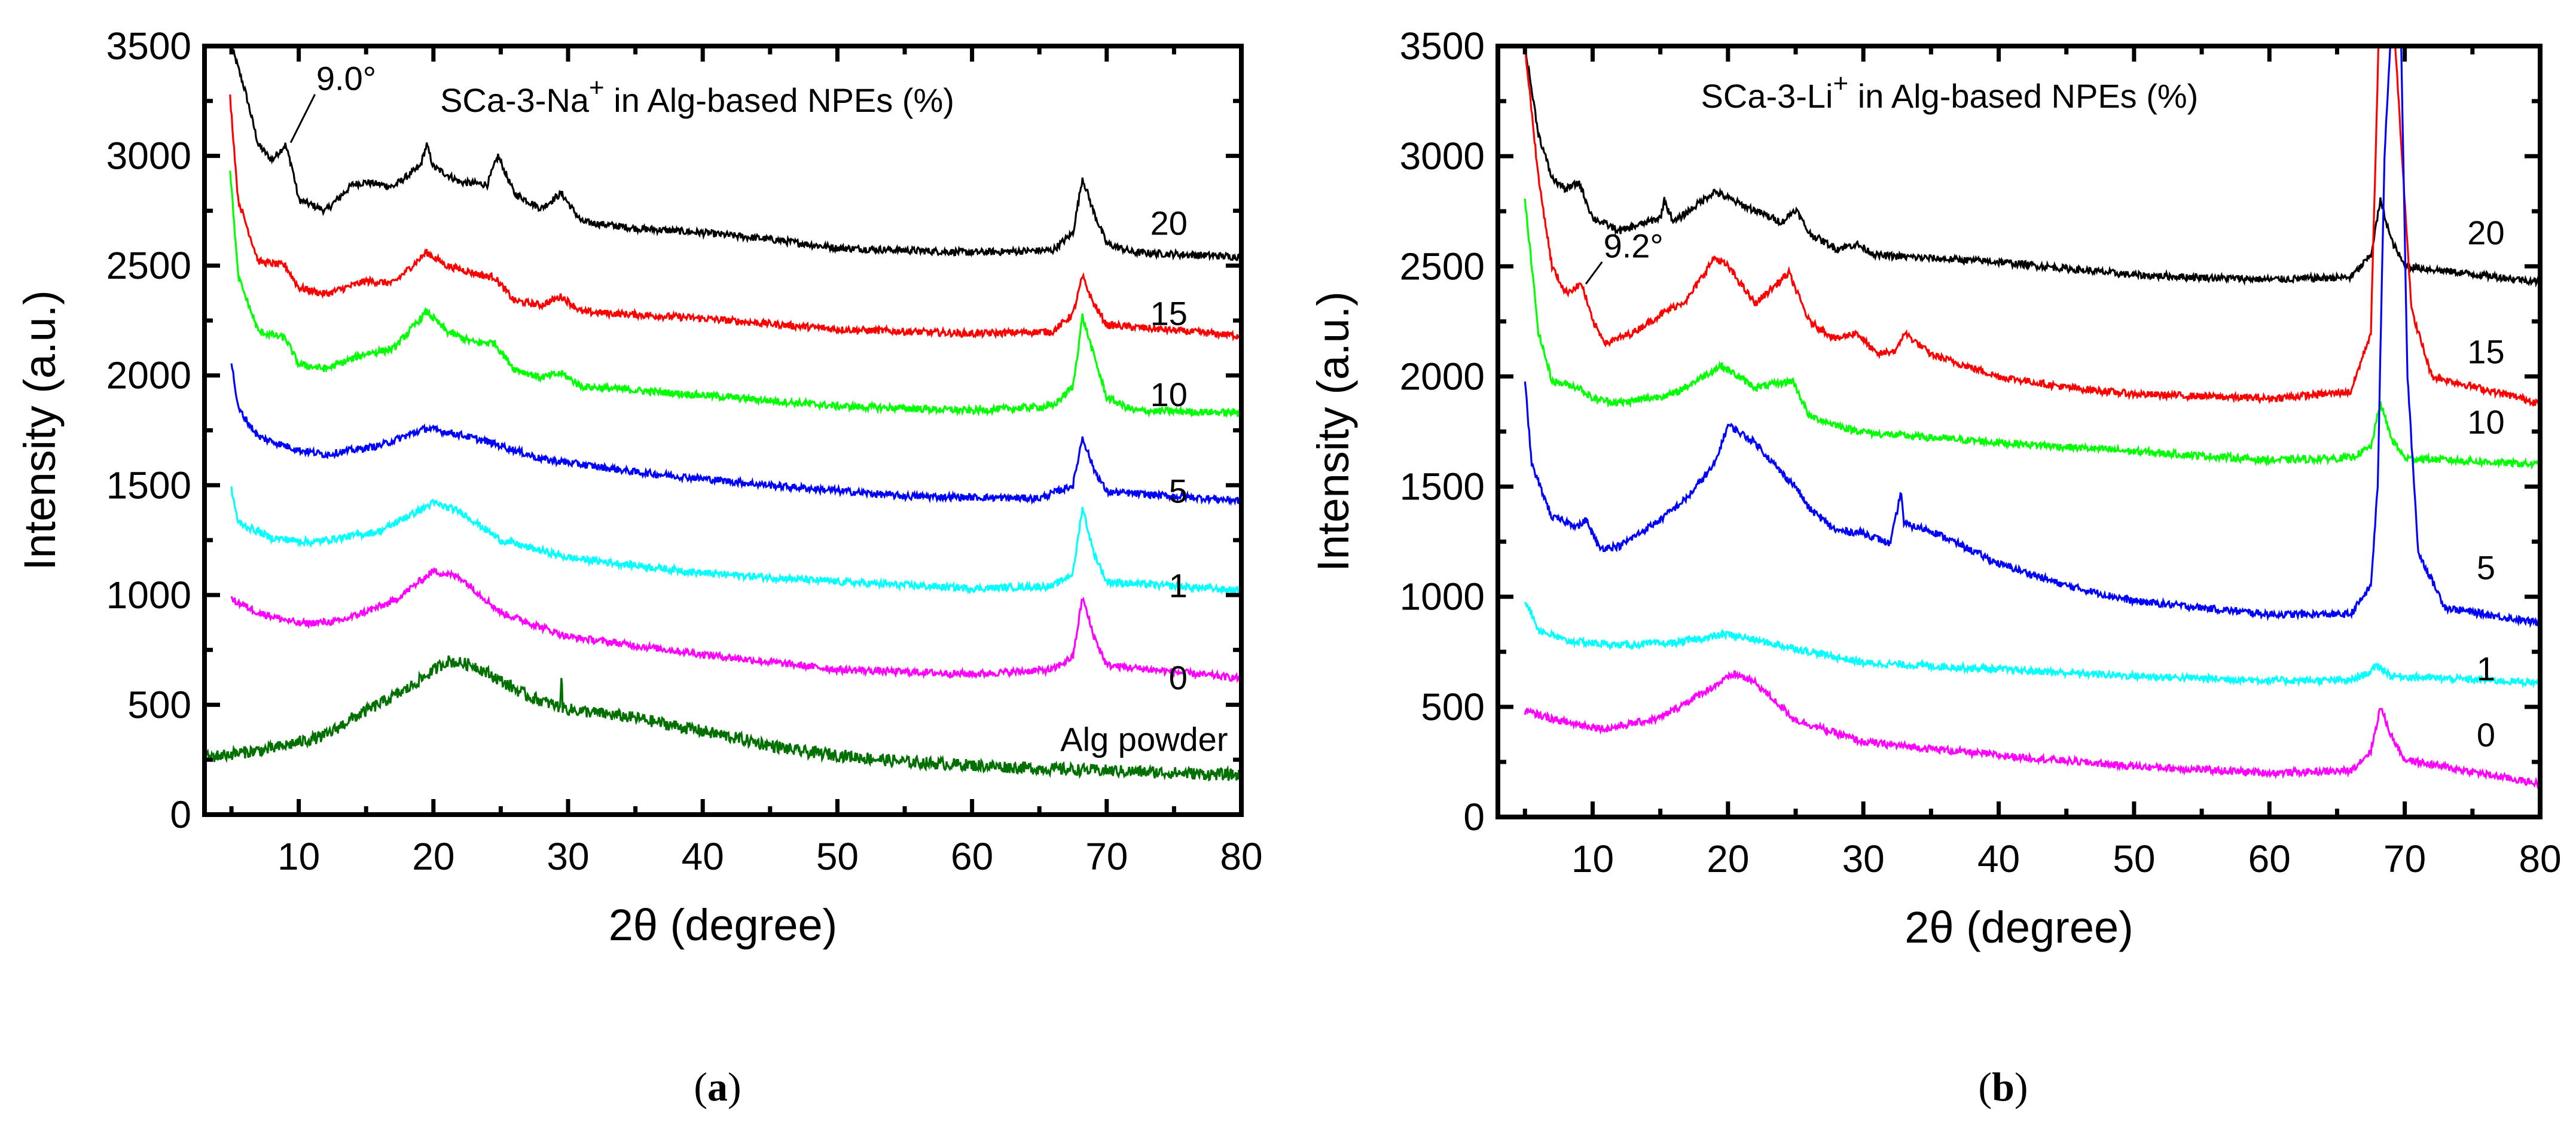 The height and width of the screenshot is (1131, 2576). I want to click on caption-letter: b, so click(2003, 1086).